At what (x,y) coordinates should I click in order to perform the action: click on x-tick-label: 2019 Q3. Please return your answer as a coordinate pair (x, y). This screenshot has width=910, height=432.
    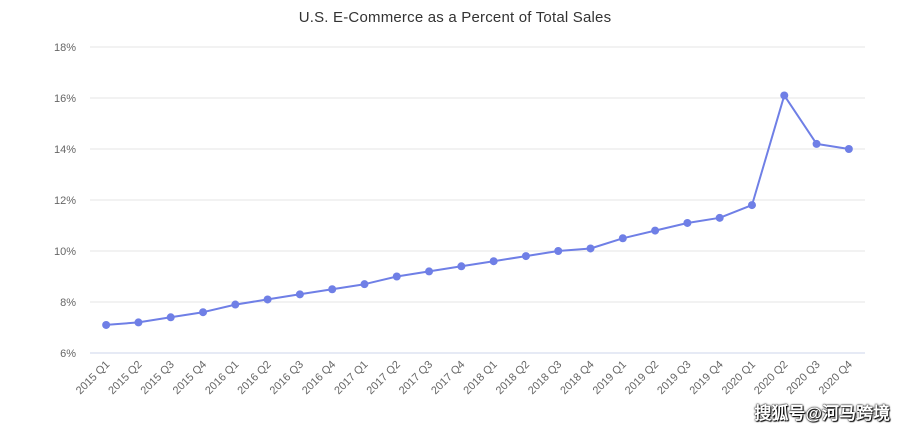
    Looking at the image, I should click on (674, 378).